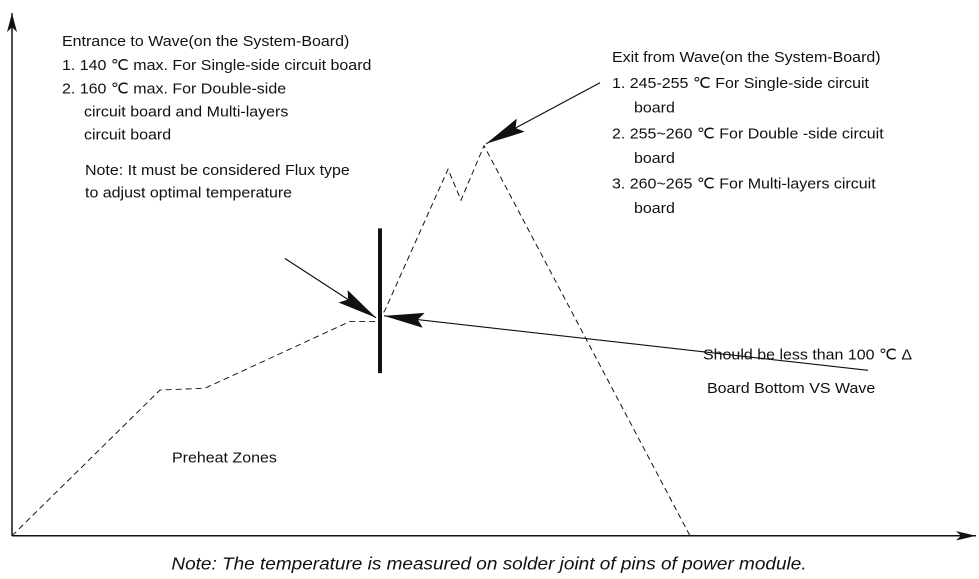  Describe the element at coordinates (330, 288) in the screenshot. I see `entry-arrow` at that location.